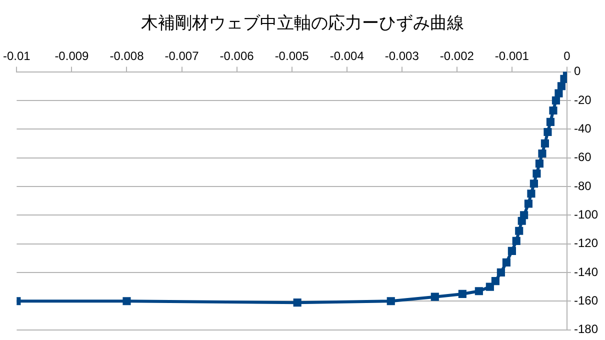 This screenshot has width=605, height=340. What do you see at coordinates (512, 55) in the screenshot?
I see `x-tick-label: -0.001` at bounding box center [512, 55].